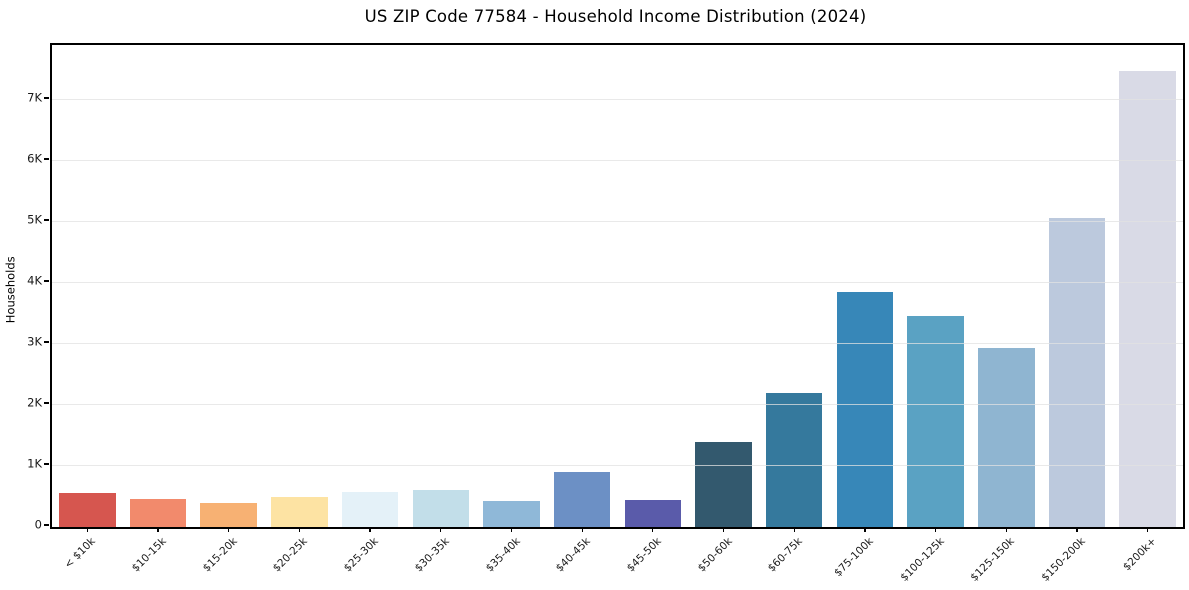  What do you see at coordinates (1139, 554) in the screenshot?
I see `x-tick-label-16: $200k+` at bounding box center [1139, 554].